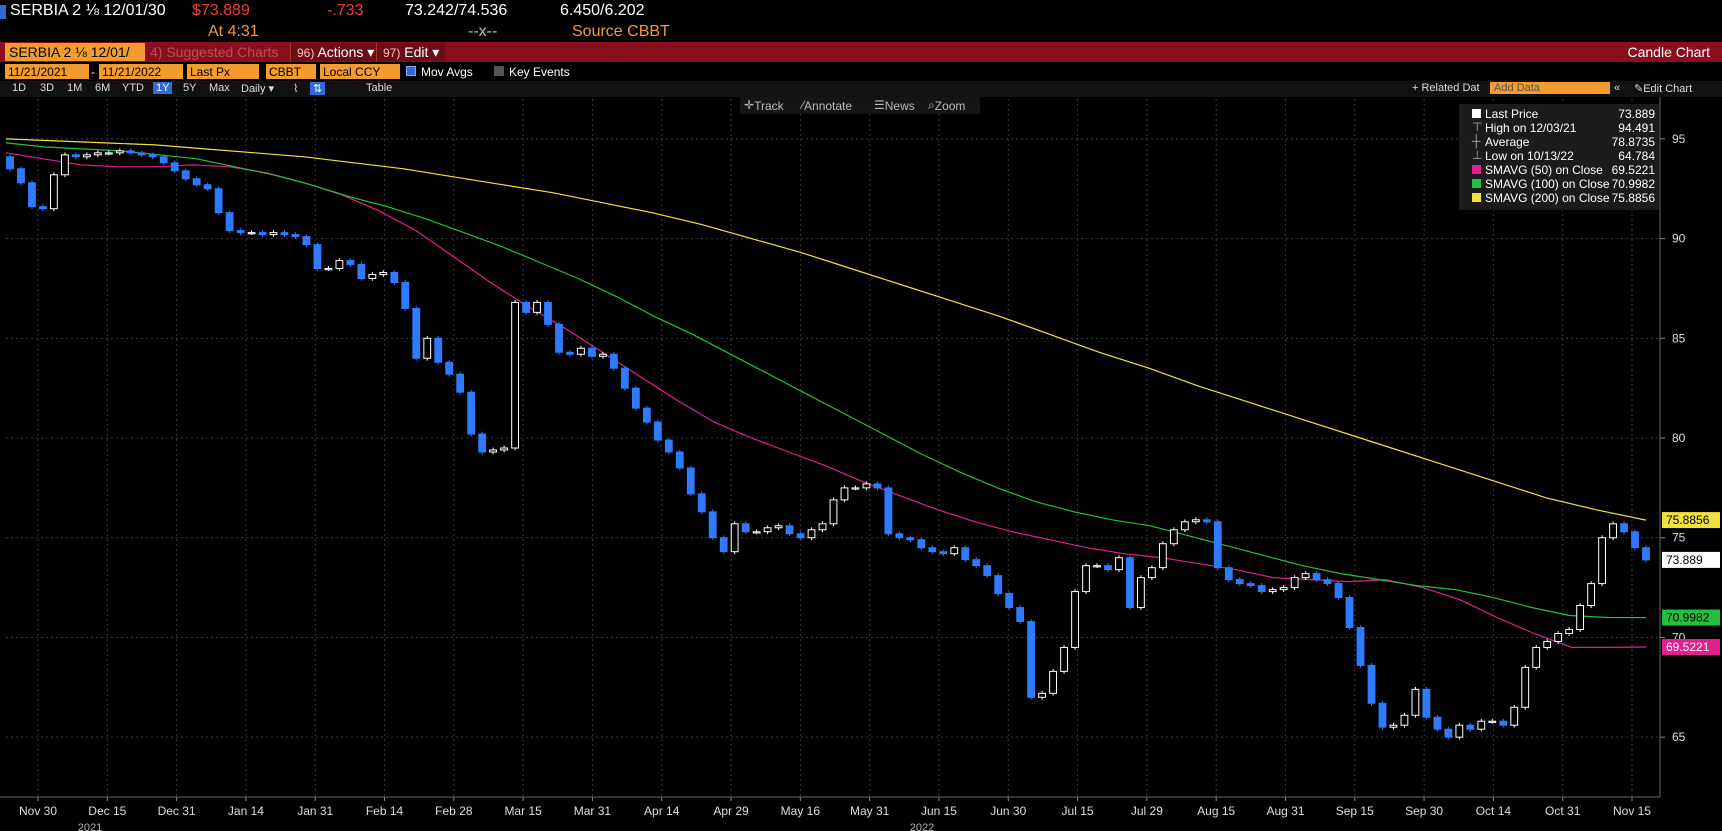  What do you see at coordinates (163, 88) in the screenshot?
I see `period-1y: 1Y` at bounding box center [163, 88].